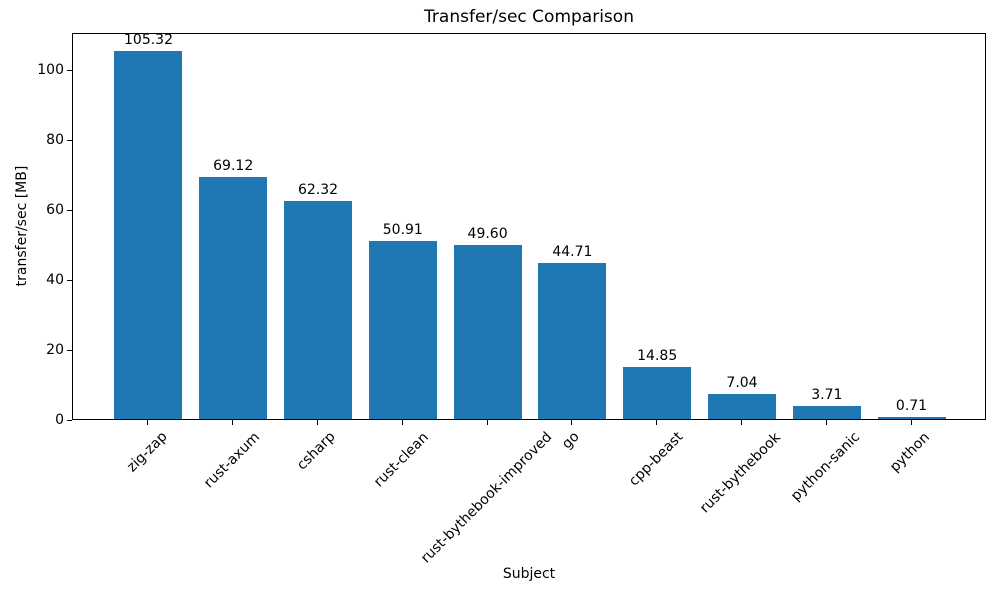  I want to click on chart-title: Transfer/sec Comparison, so click(529, 17).